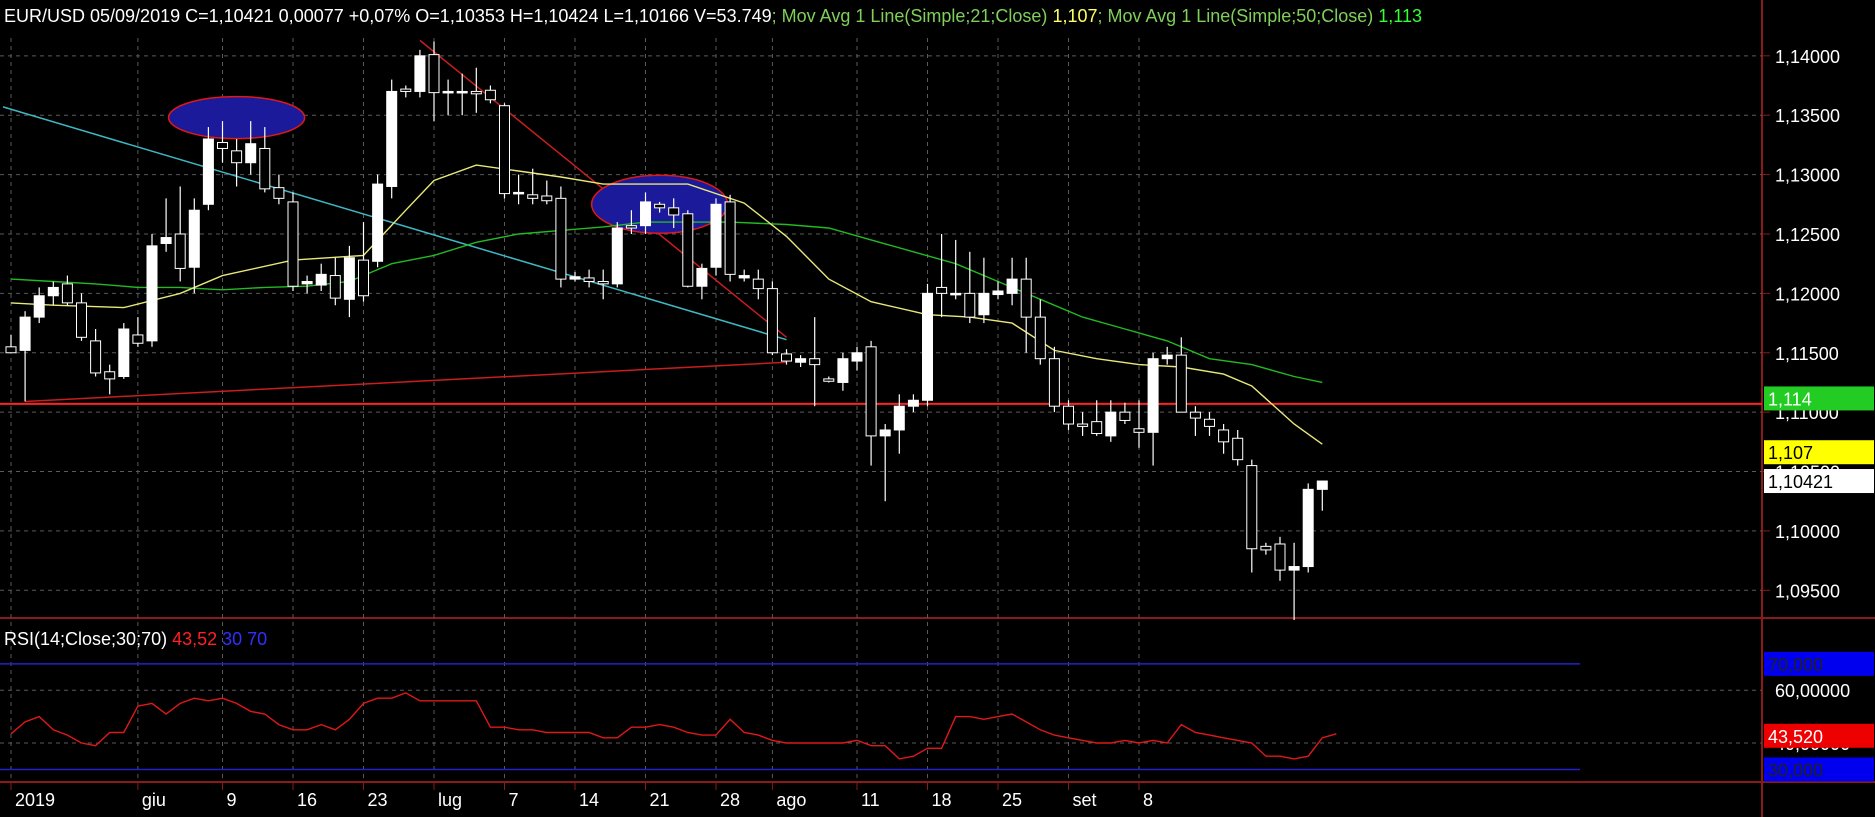  I want to click on time-tick-label: 16, so click(307, 800).